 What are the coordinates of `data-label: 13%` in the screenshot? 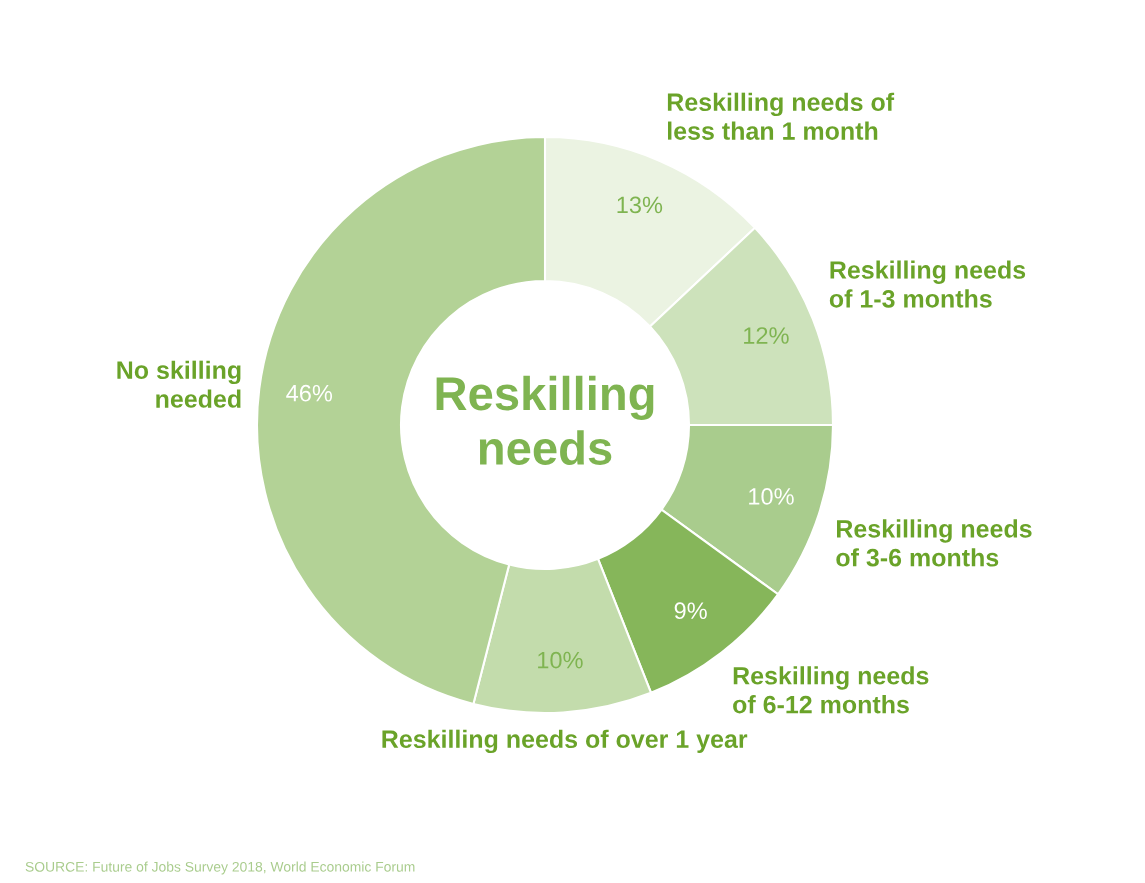 It's located at (640, 205).